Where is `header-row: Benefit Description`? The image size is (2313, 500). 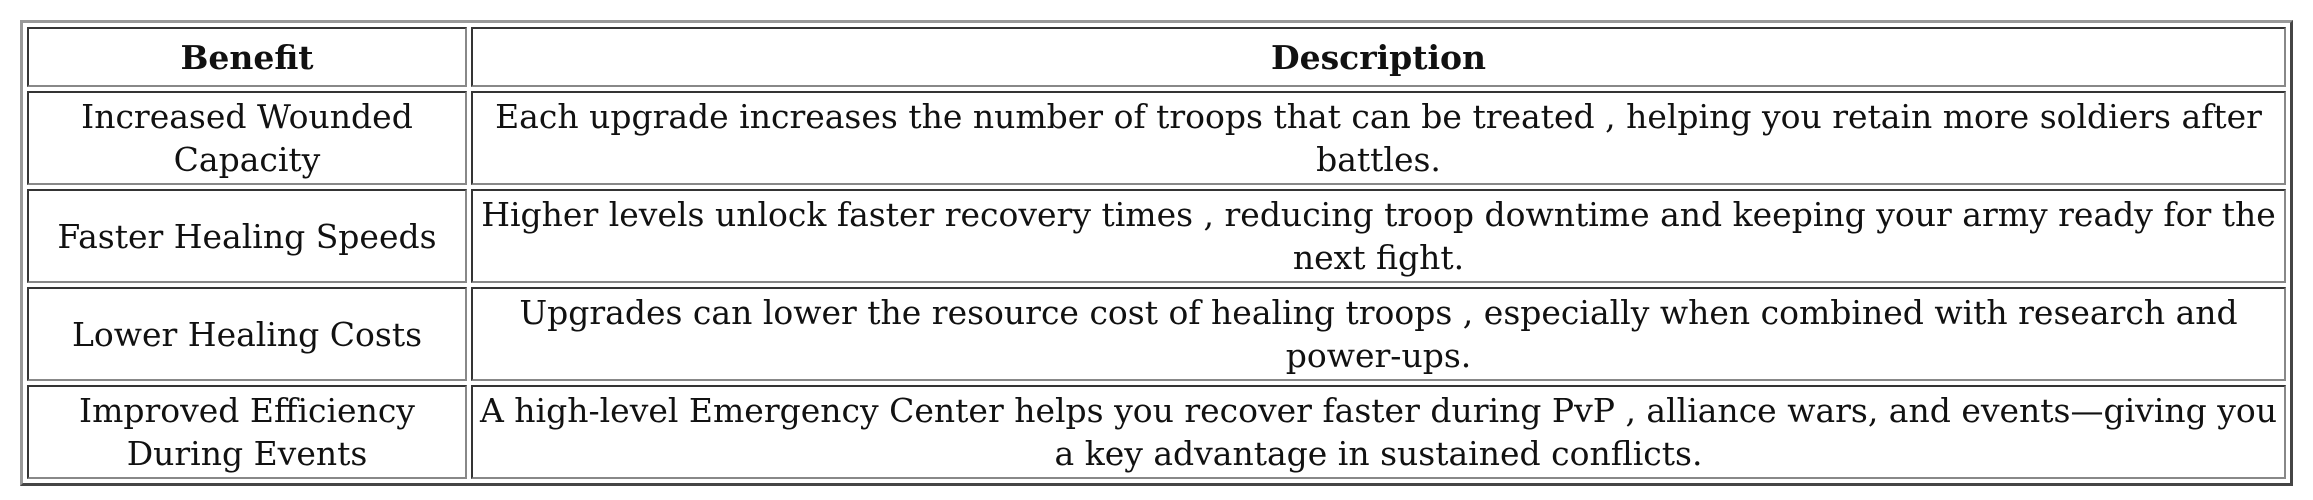 header-row: Benefit Description is located at coordinates (1156, 57).